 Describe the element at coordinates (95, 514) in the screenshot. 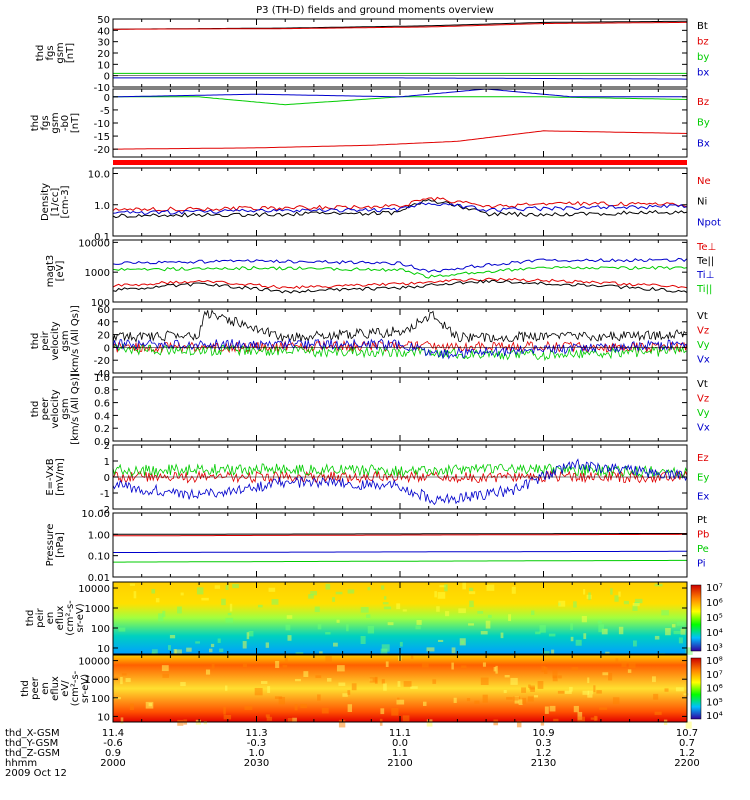

I see `y-tick-label: 10.00` at that location.